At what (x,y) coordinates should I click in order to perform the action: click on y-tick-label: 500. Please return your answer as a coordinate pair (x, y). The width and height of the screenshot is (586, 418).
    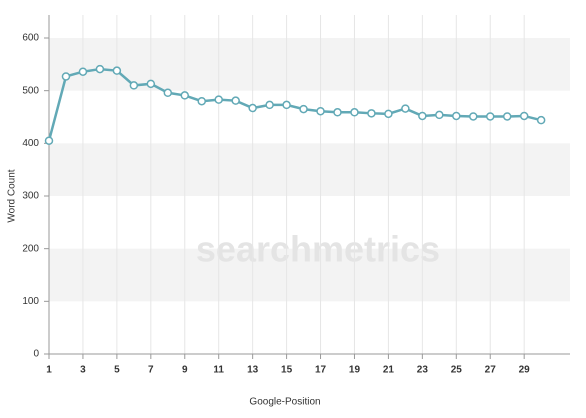
    Looking at the image, I should click on (30, 90).